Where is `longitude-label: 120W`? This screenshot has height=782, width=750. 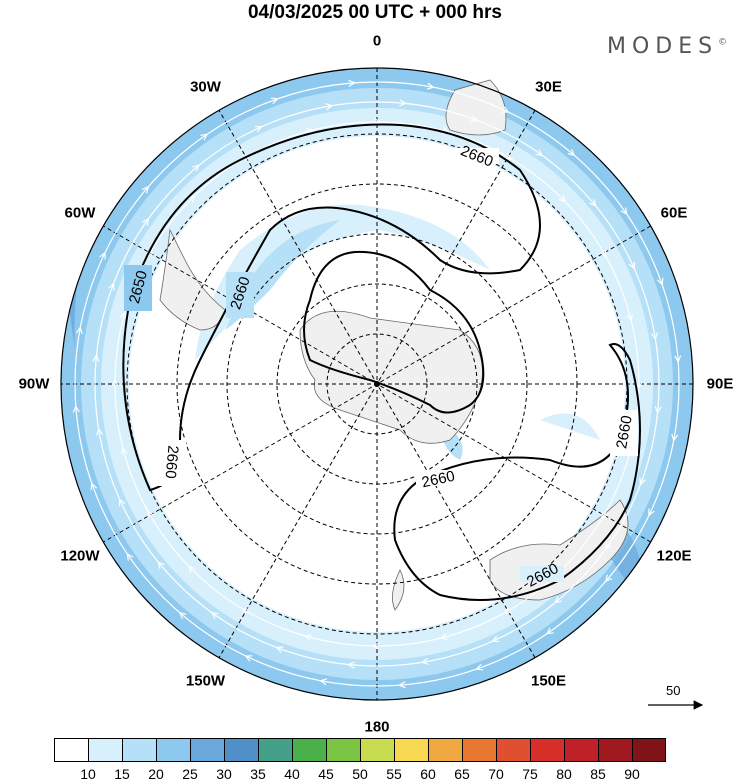
longitude-label: 120W is located at coordinates (80, 555).